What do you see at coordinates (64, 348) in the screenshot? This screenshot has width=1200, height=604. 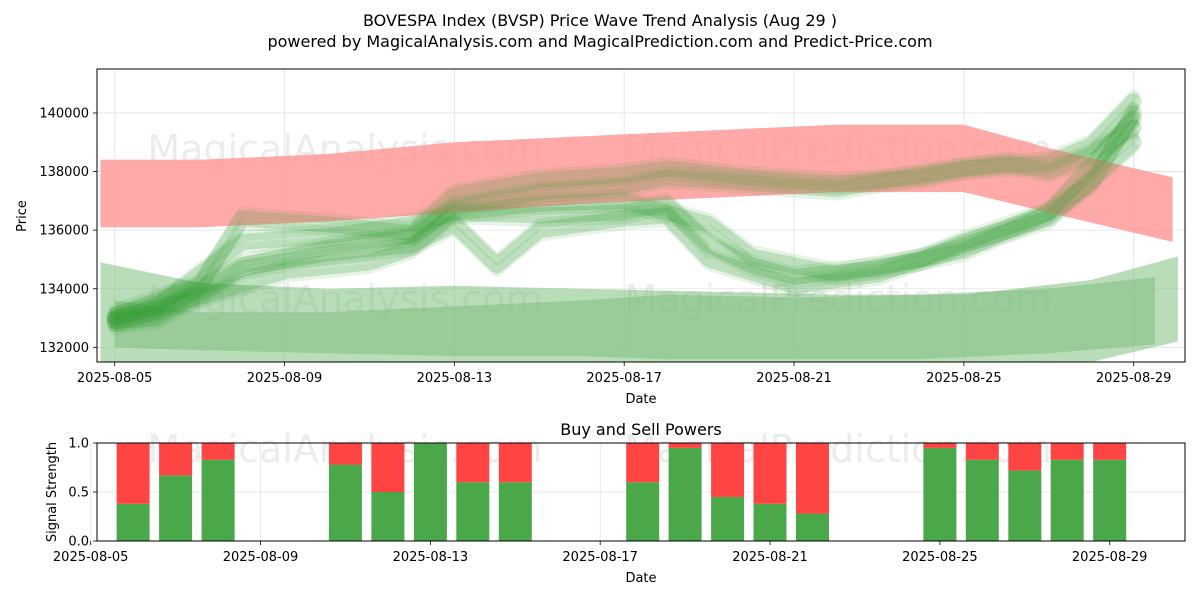 I see `price-ytick-label: 132000` at bounding box center [64, 348].